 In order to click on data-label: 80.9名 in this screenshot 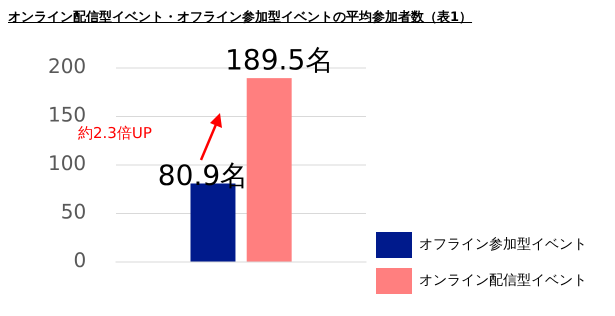, I will do `click(203, 175)`.